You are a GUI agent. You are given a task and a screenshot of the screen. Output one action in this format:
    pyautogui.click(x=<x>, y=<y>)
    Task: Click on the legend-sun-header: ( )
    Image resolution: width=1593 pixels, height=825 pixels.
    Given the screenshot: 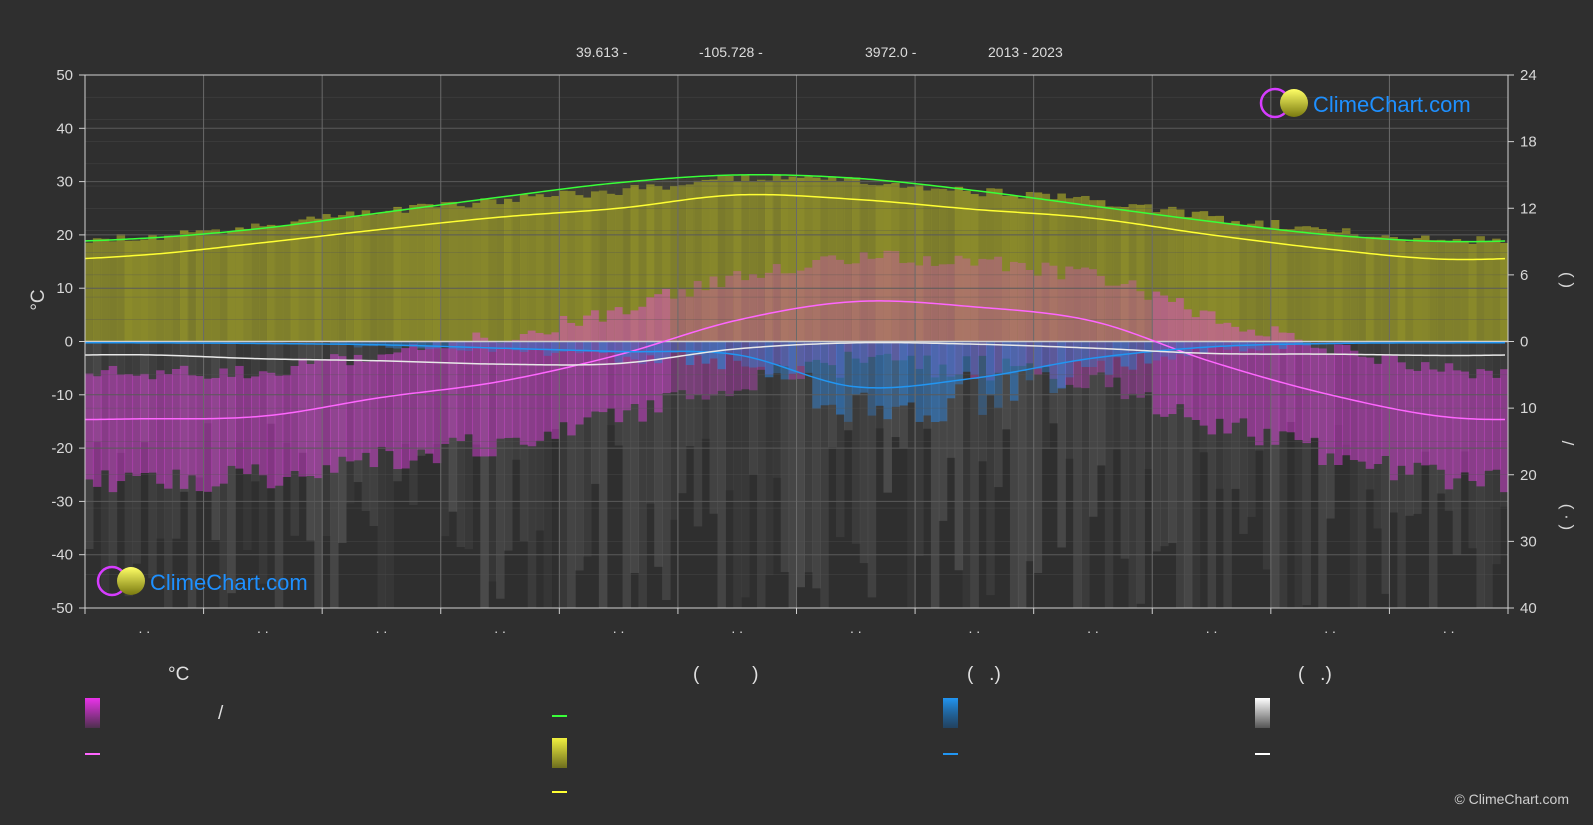 What is the action you would take?
    pyautogui.click(x=726, y=674)
    